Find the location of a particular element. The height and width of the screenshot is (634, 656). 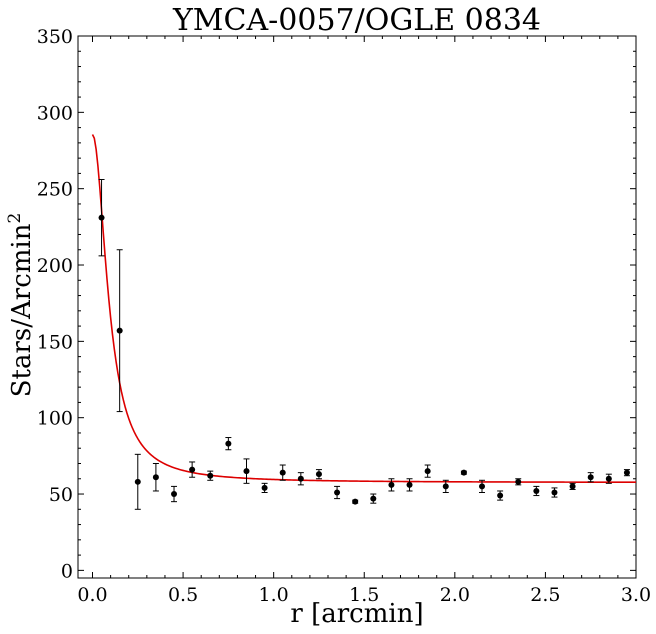

x-tick-label: 2.0 is located at coordinates (455, 595).